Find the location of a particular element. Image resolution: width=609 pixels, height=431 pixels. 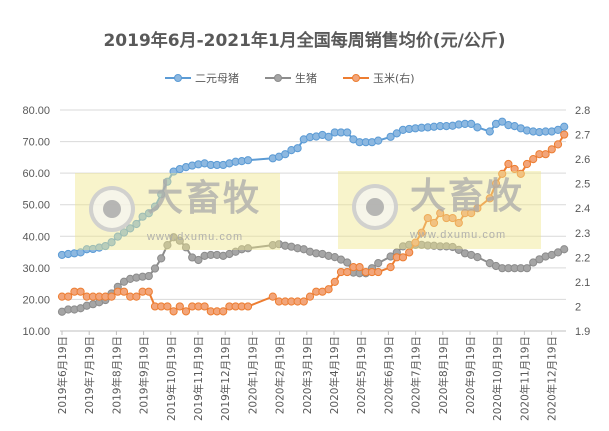

y-right-tick-label: 2.6 is located at coordinates (582, 160).